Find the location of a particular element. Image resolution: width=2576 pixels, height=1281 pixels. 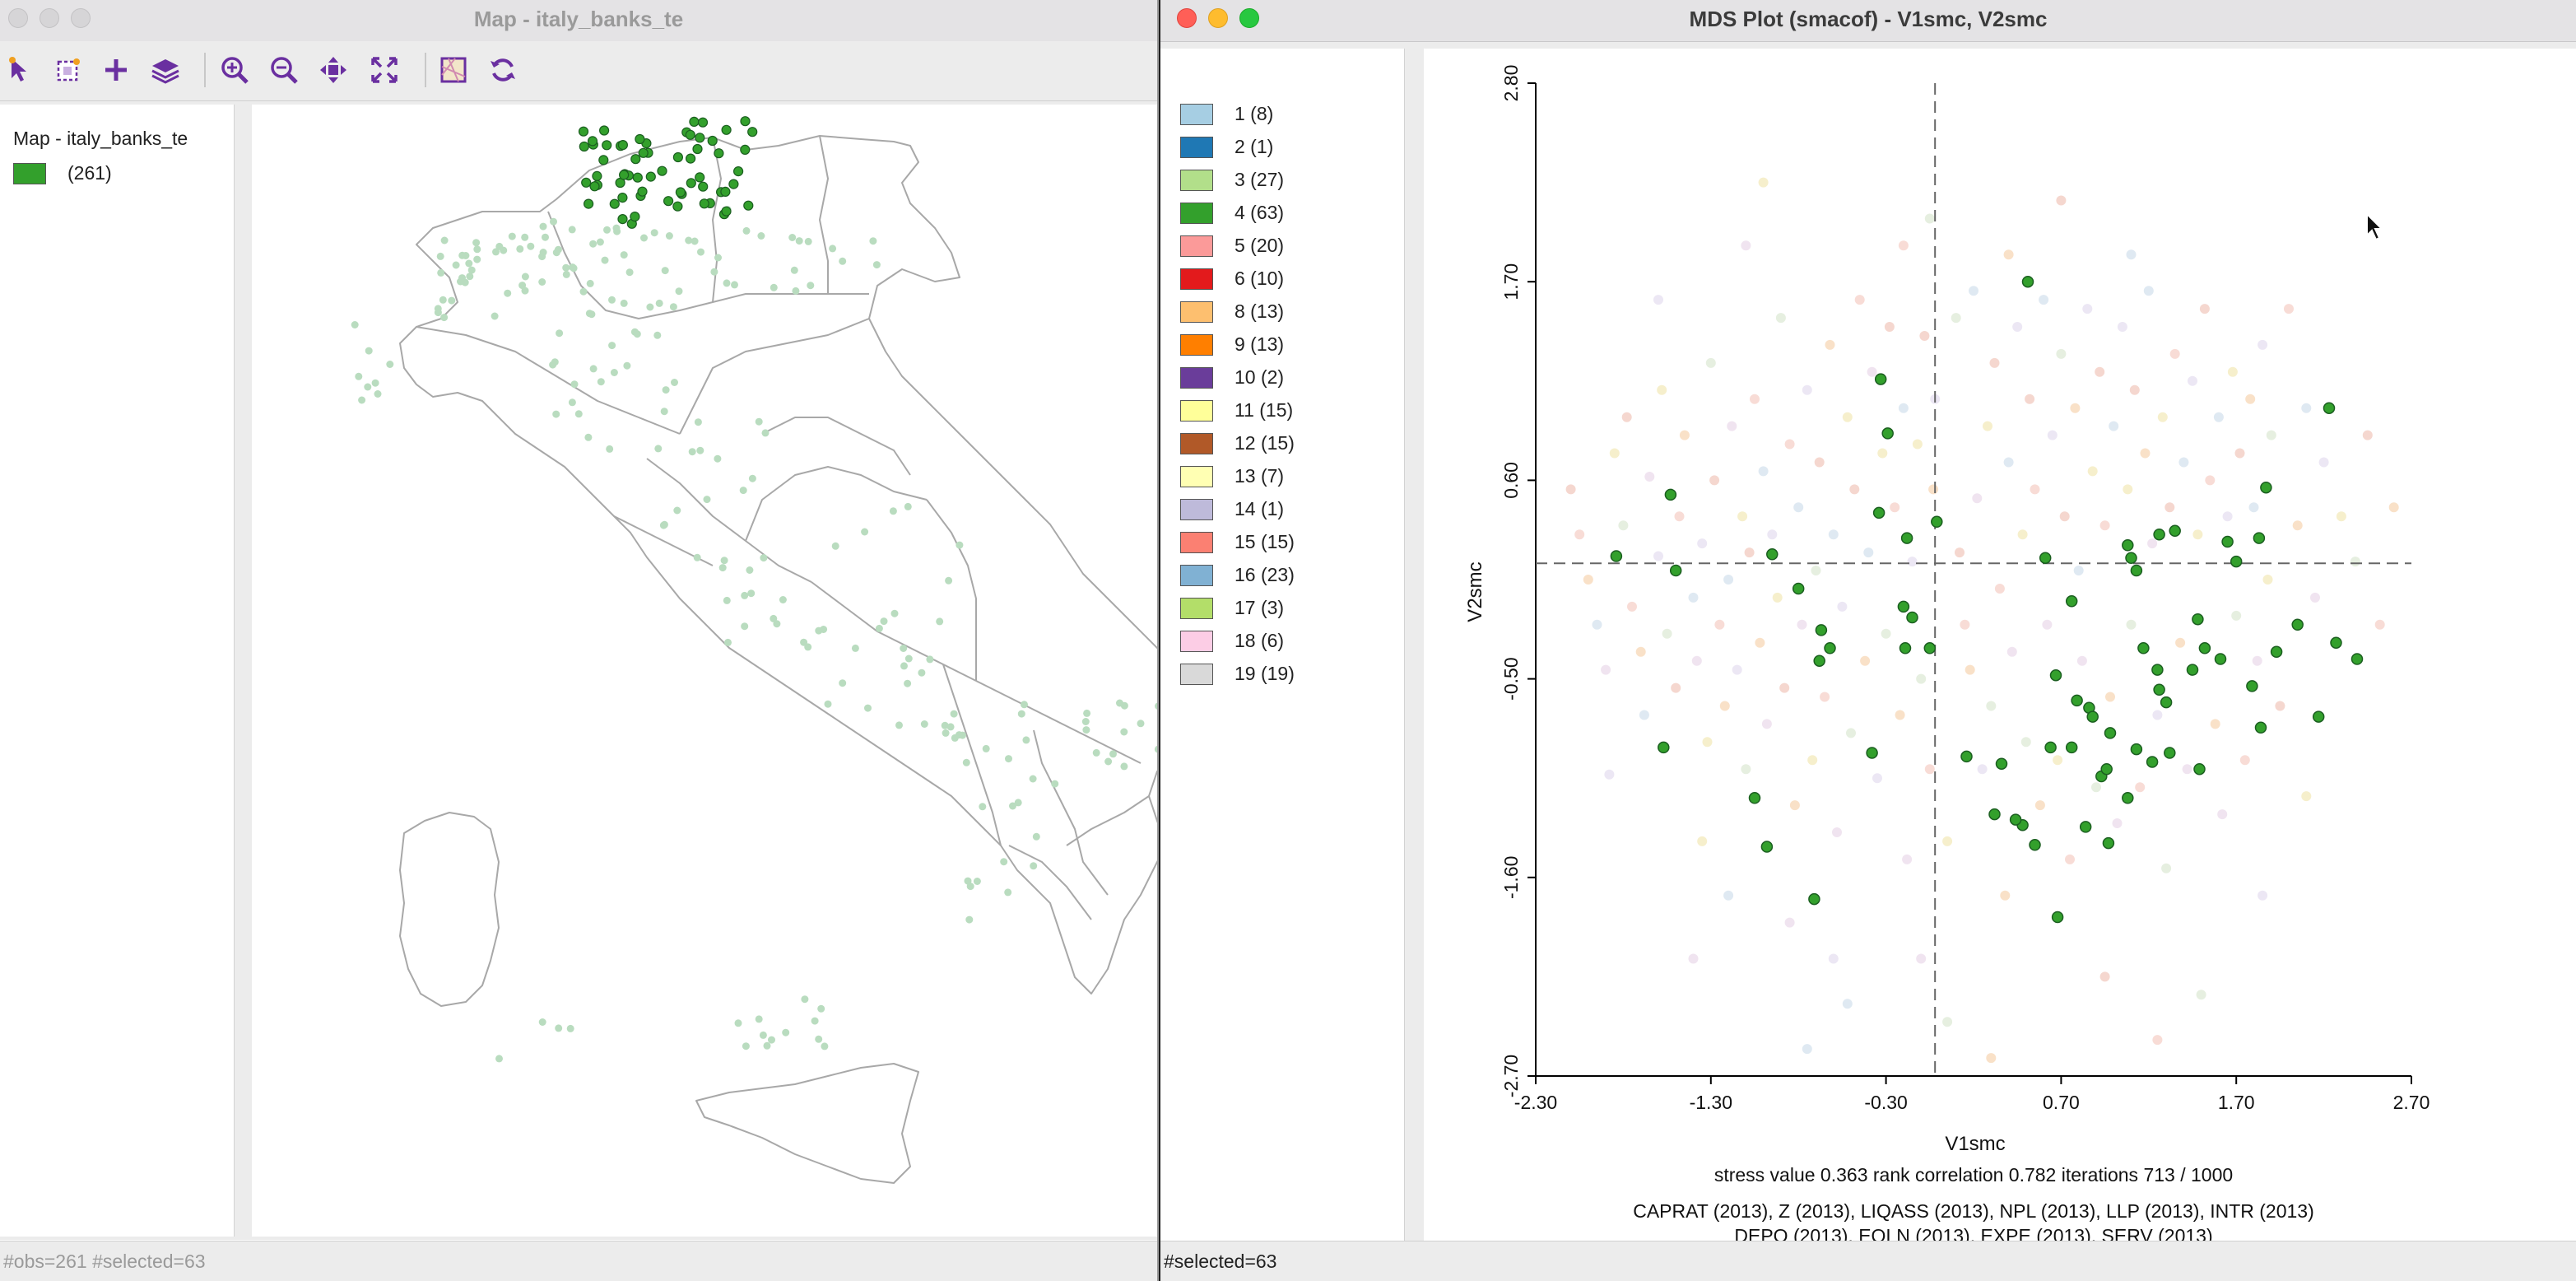

mds-legend-item: 1 (8) is located at coordinates (1226, 114).